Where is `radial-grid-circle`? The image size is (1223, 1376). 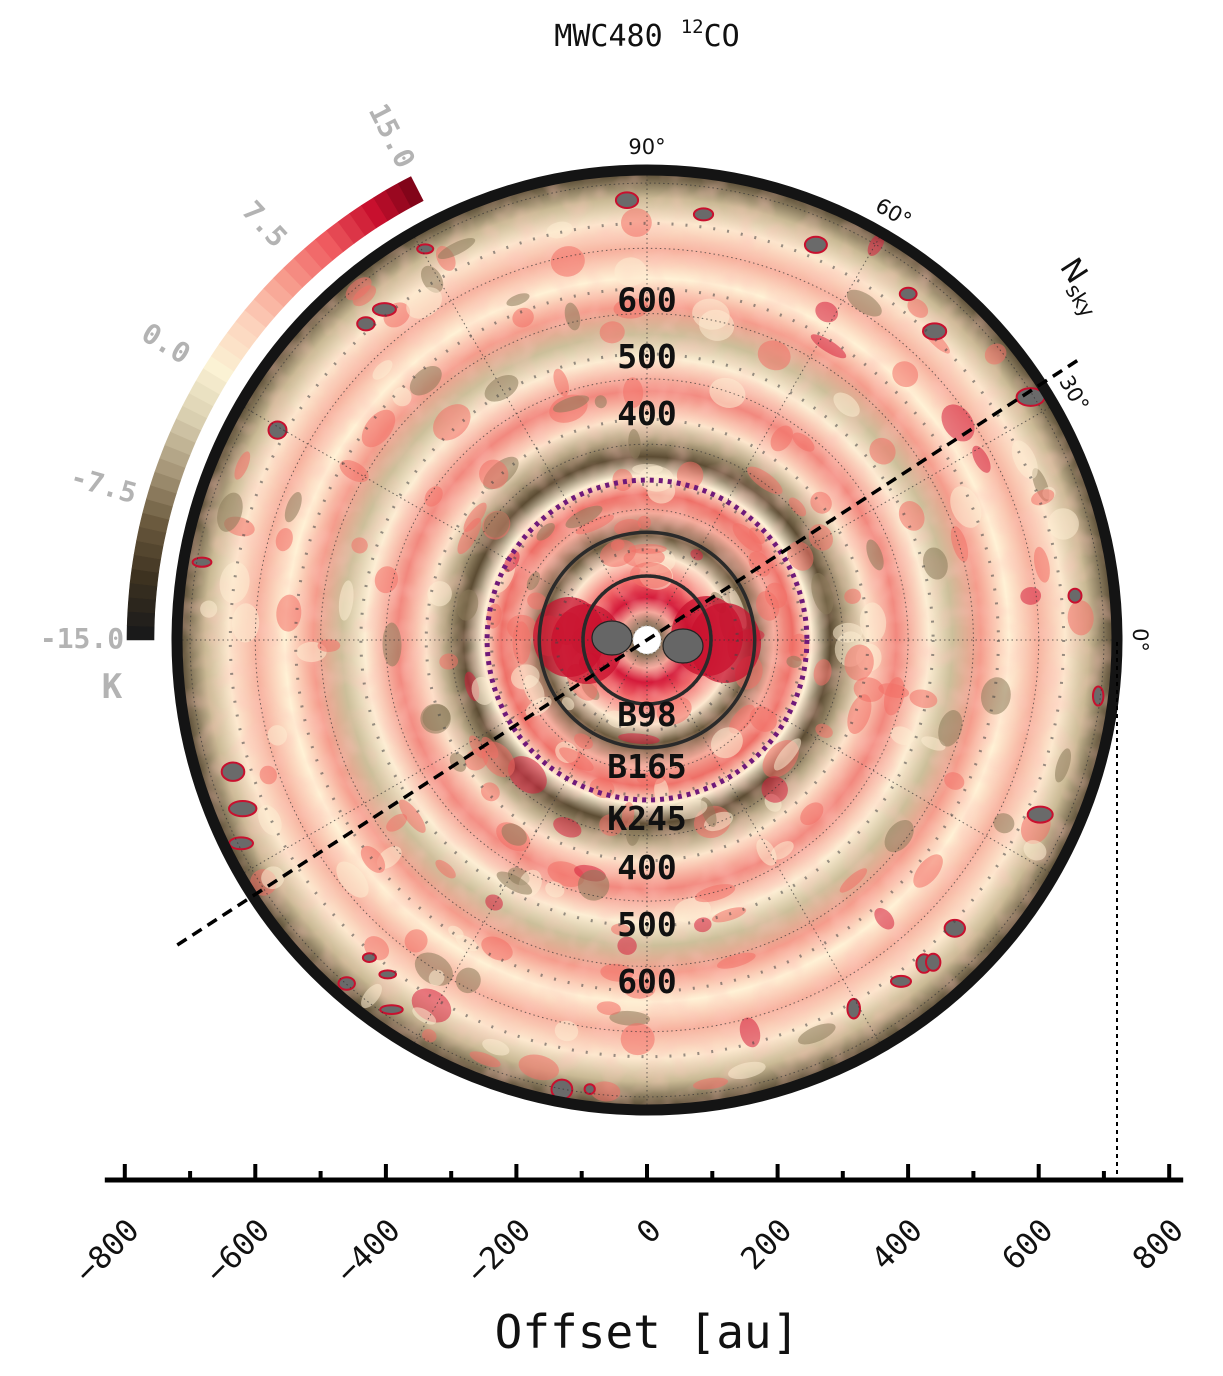
radial-grid-circle is located at coordinates (647, 640).